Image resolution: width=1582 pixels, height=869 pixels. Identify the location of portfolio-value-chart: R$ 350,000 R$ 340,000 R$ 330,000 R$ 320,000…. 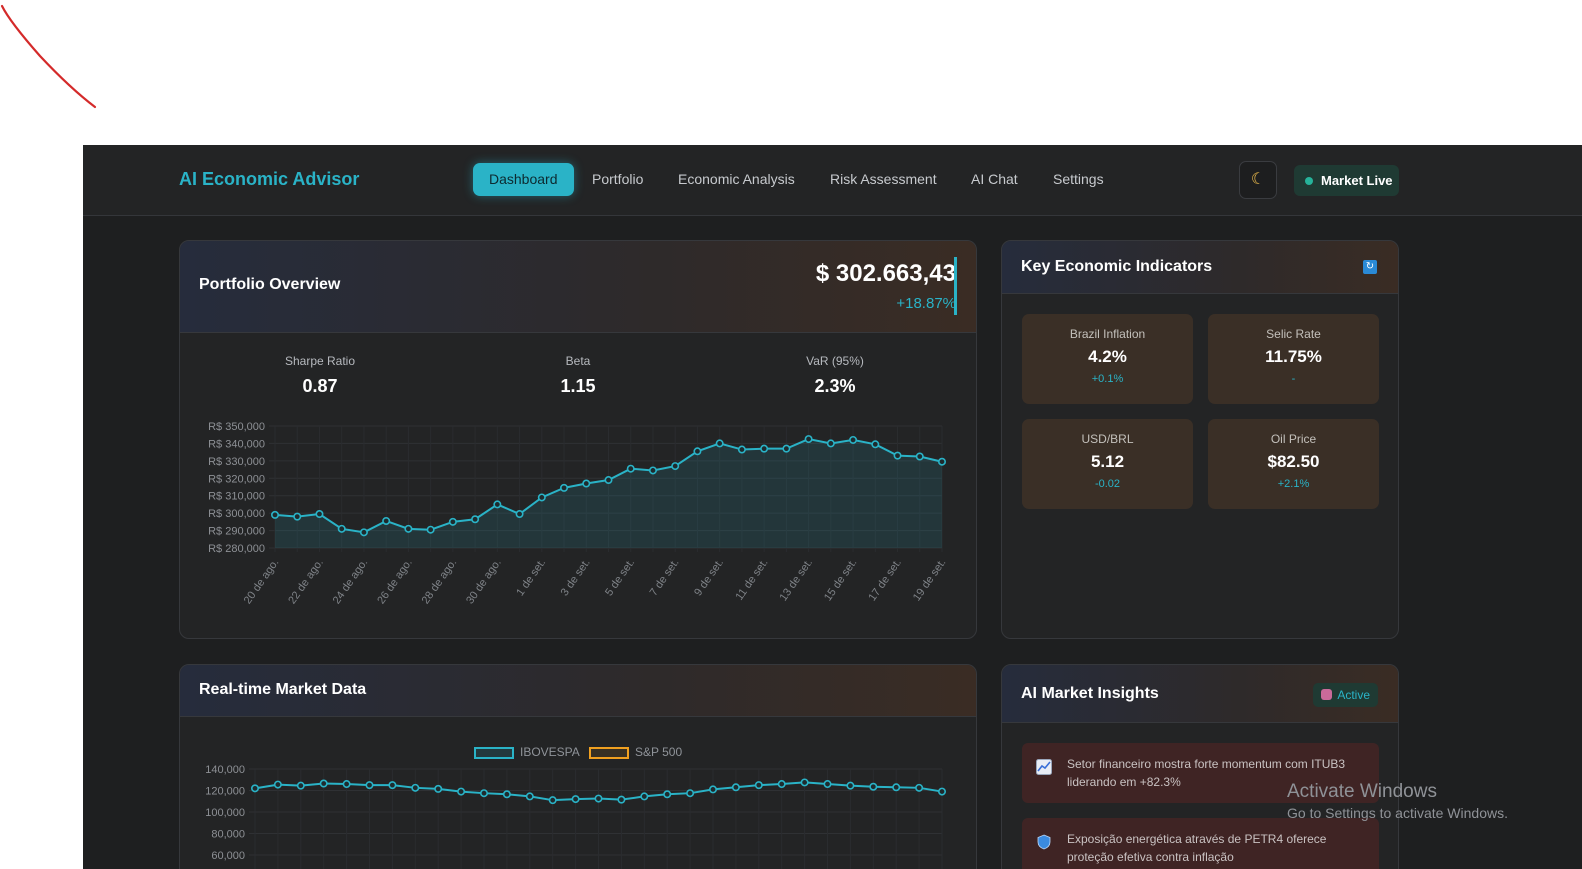
(578, 524).